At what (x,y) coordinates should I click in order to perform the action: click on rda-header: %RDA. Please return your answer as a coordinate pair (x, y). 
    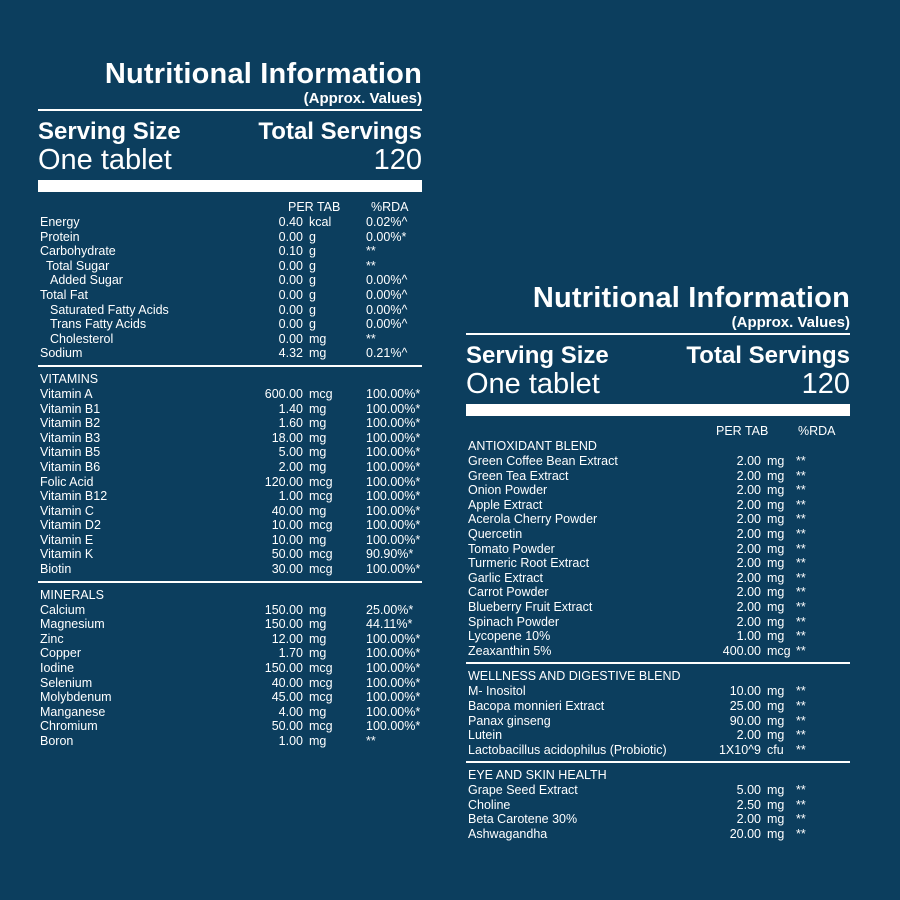
    Looking at the image, I should click on (817, 431).